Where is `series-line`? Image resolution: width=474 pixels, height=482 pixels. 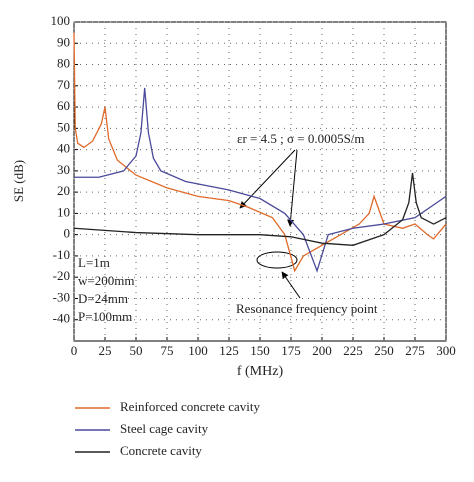 series-line is located at coordinates (260, 209).